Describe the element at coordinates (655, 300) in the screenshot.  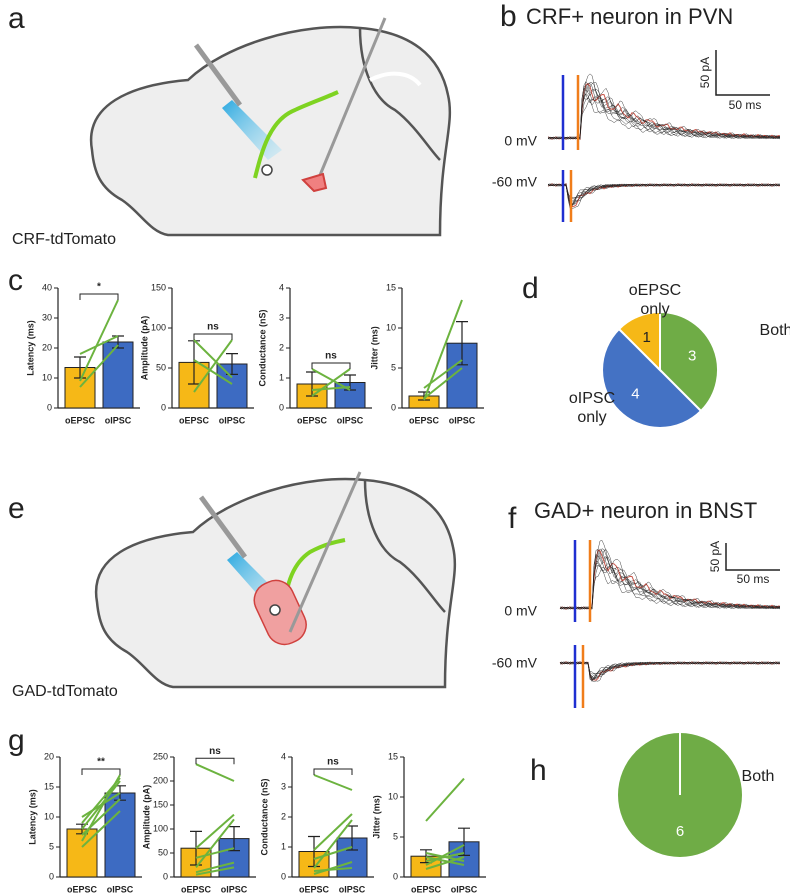
I see `slice-label: oEPSC only` at that location.